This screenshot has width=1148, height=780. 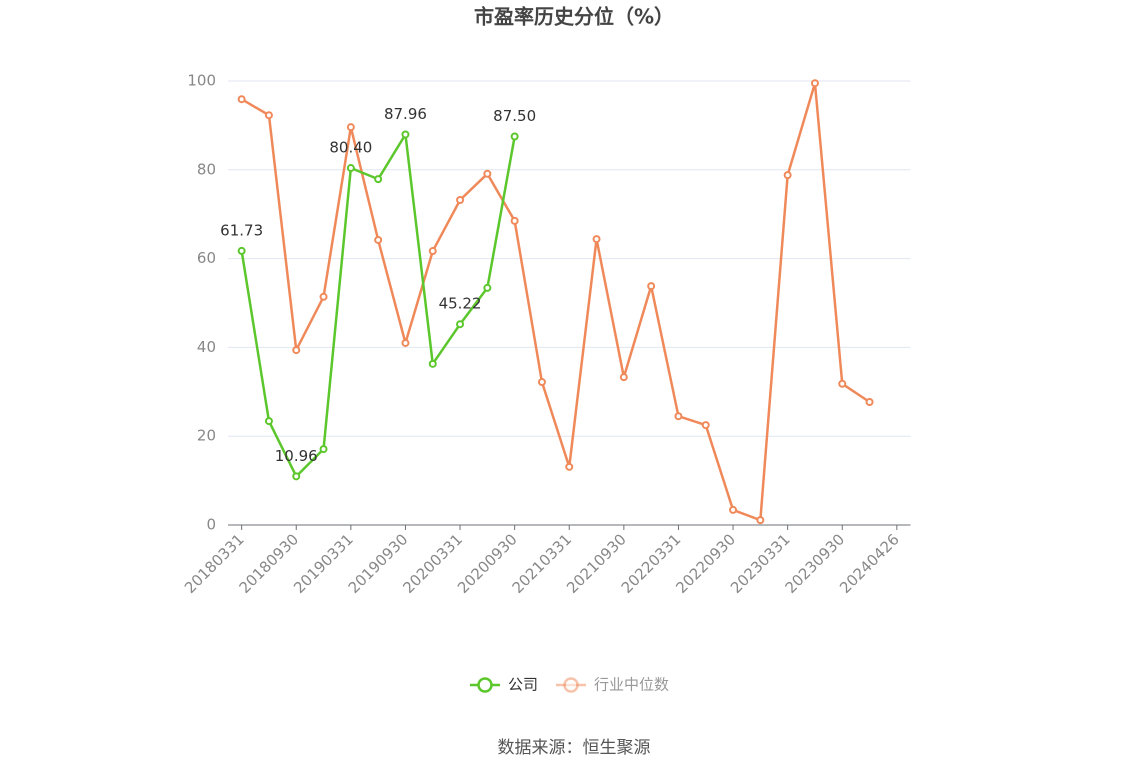 I want to click on y-tick-label: 80, so click(x=206, y=169).